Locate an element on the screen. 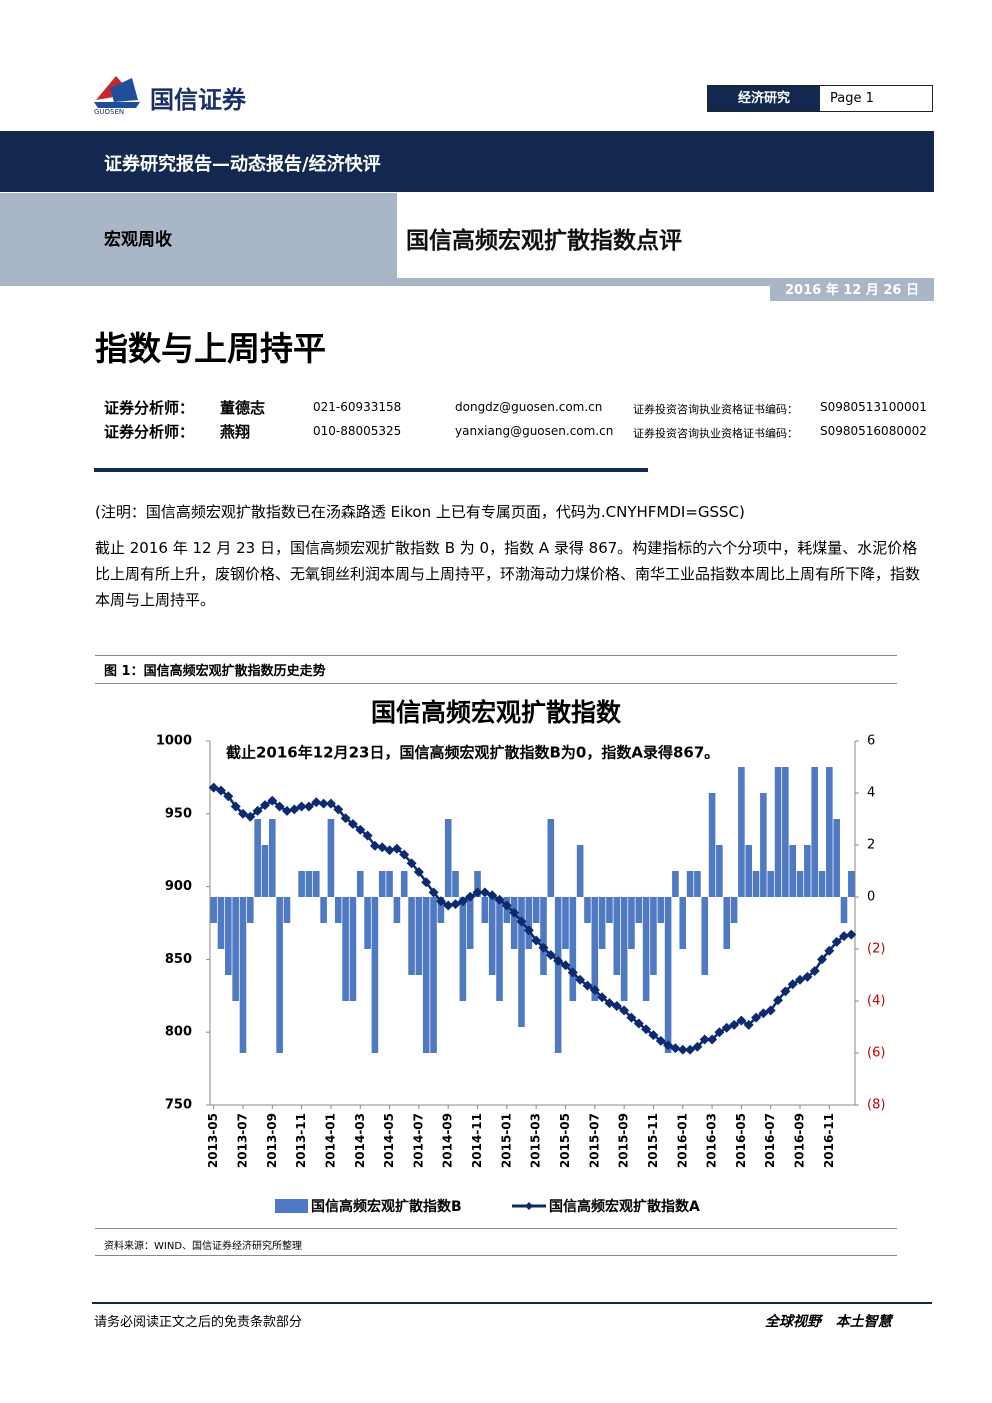 The image size is (992, 1403). x-tick-label: 2013-11 is located at coordinates (301, 1140).